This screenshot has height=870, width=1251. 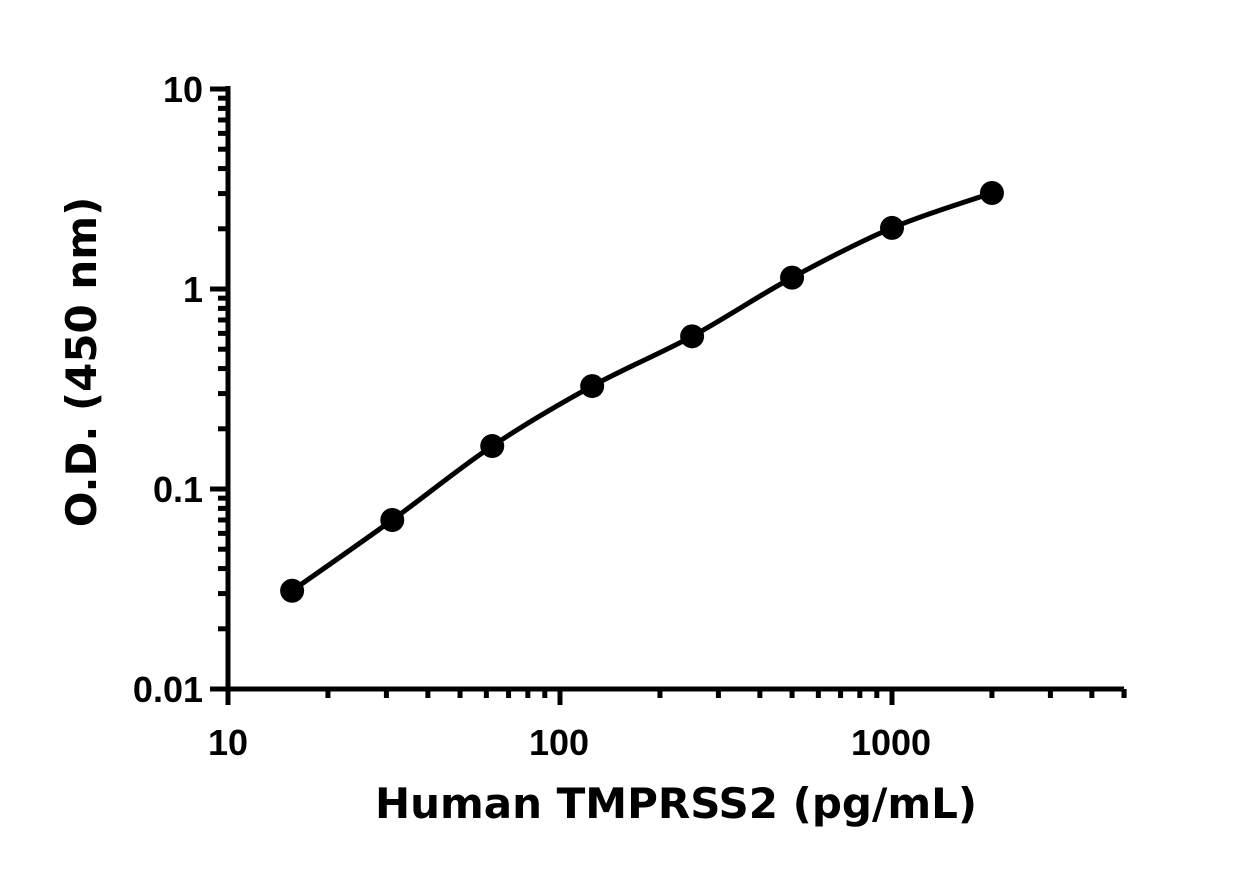 I want to click on y-axis-title: O.D. (450 nm), so click(x=81, y=362).